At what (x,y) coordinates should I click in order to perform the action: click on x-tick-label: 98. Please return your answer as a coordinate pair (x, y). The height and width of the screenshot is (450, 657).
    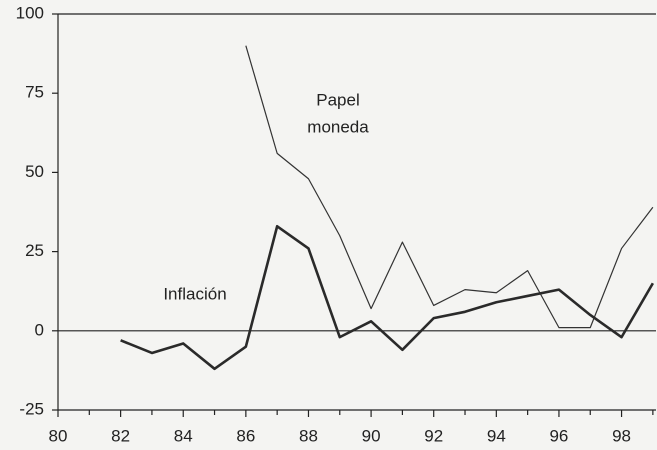
    Looking at the image, I should click on (621, 435).